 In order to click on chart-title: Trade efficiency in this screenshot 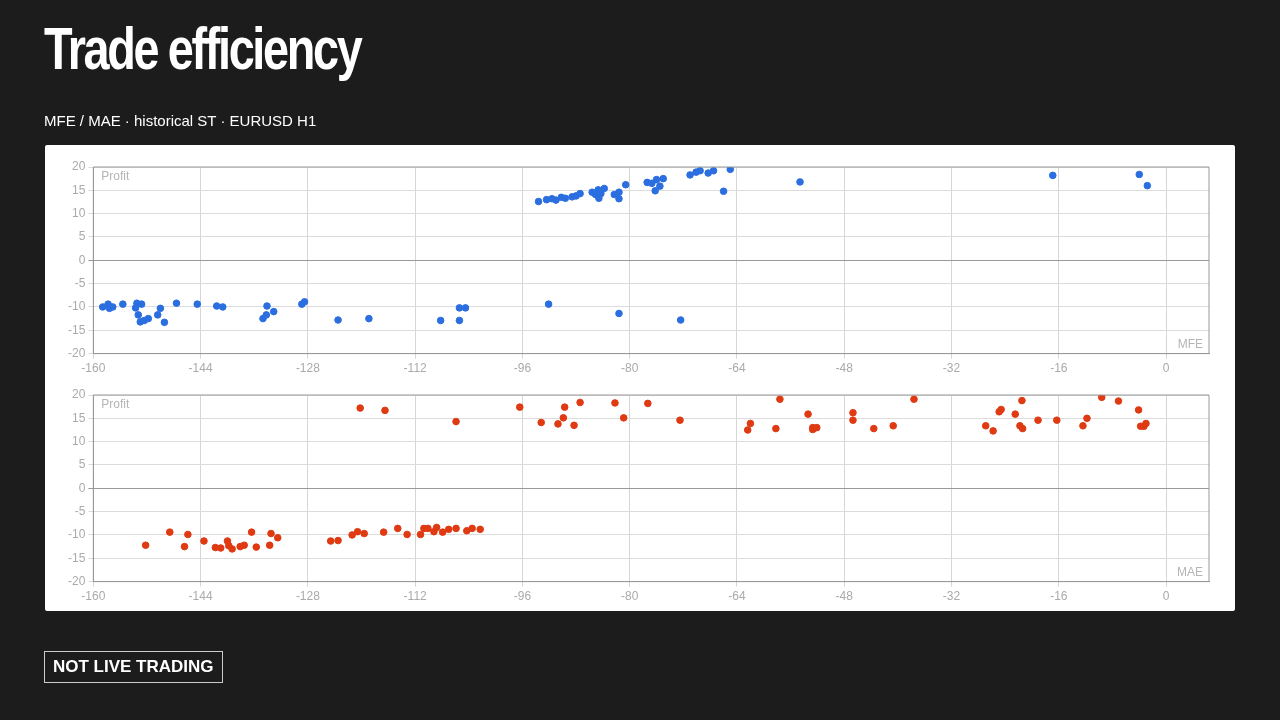, I will do `click(202, 48)`.